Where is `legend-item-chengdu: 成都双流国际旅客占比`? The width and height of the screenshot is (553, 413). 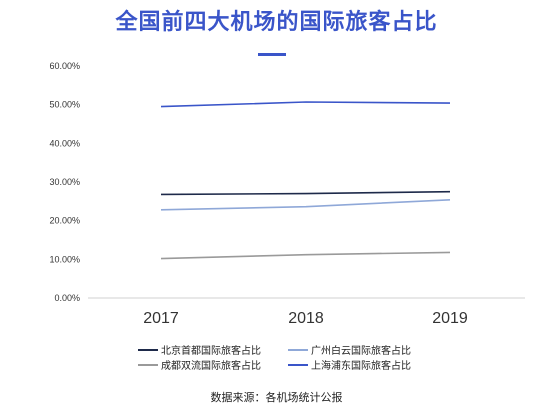
legend-item-chengdu: 成都双流国际旅客占比 is located at coordinates (199, 364).